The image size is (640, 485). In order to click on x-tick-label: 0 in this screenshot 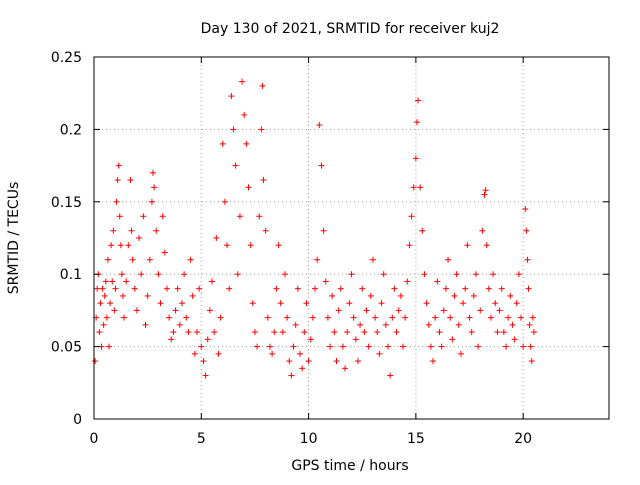, I will do `click(94, 439)`.